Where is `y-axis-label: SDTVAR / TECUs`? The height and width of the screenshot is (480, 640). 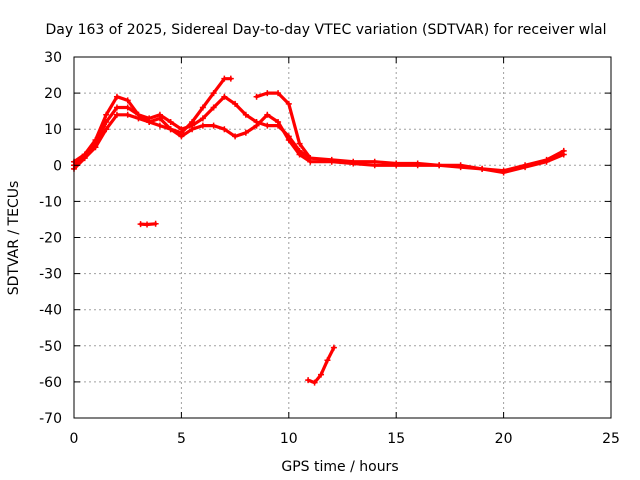
y-axis-label: SDTVAR / TECUs is located at coordinates (14, 238).